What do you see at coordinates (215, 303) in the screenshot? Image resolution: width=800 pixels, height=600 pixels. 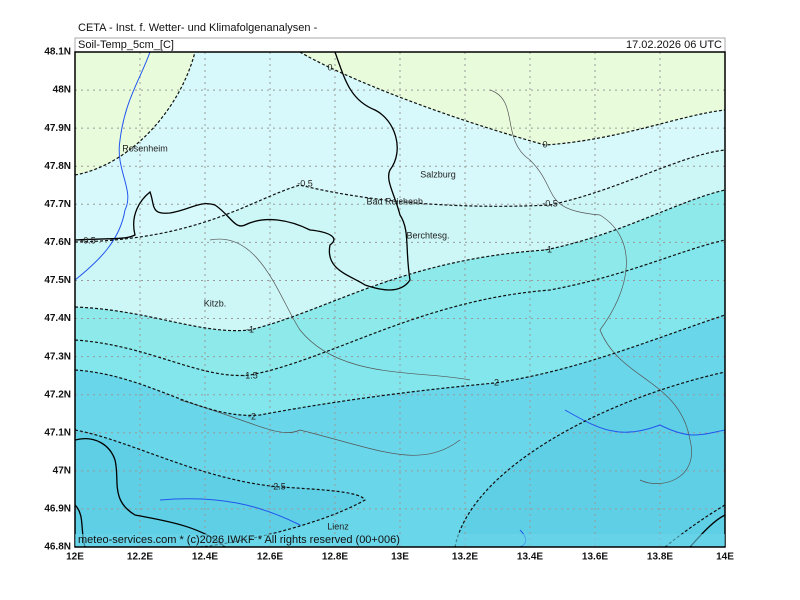 I see `place-label: Kitzb.` at bounding box center [215, 303].